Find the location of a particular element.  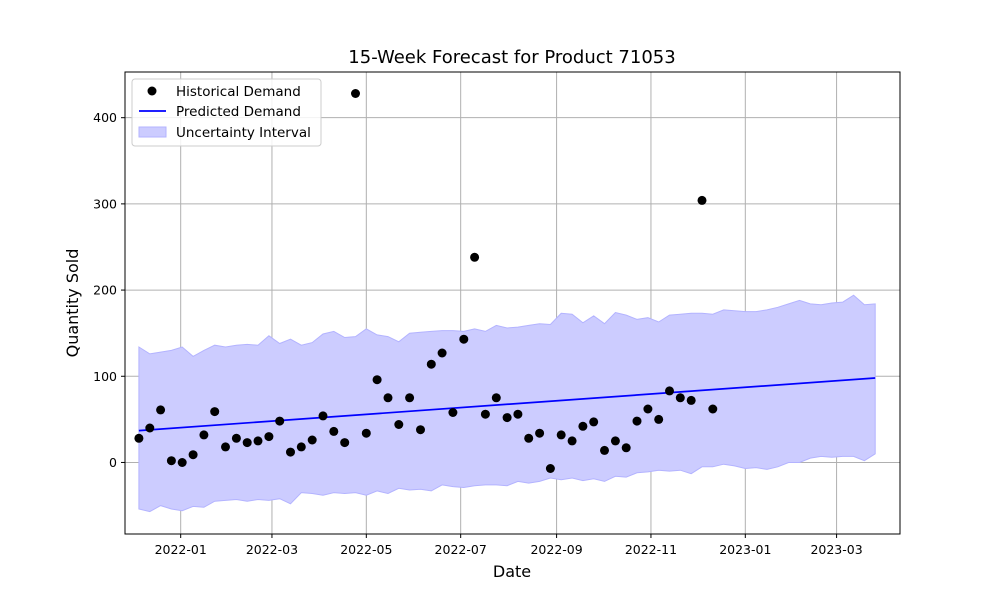

predicted-demand-line is located at coordinates (507, 404).